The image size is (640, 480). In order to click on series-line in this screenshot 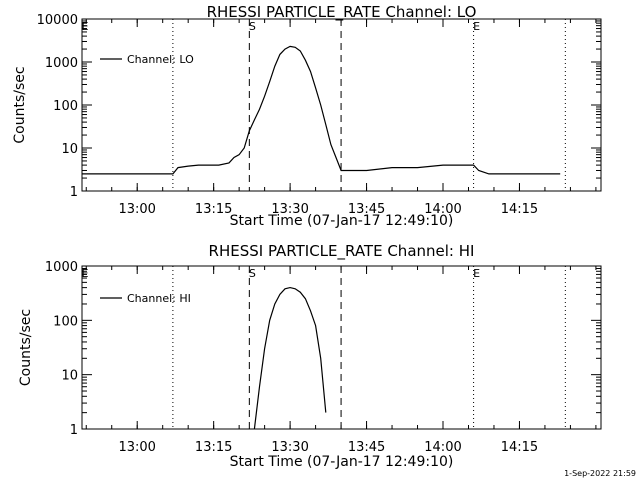, I will do `click(290, 358)`.